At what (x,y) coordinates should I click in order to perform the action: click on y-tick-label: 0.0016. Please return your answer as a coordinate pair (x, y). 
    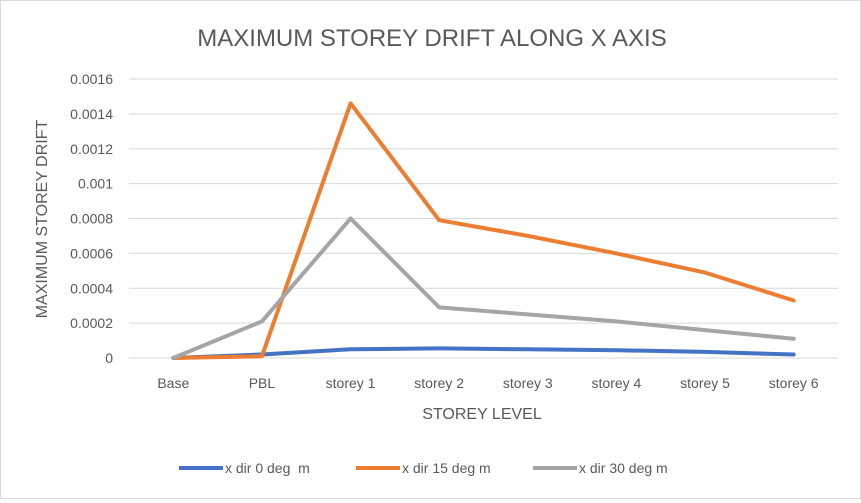
    Looking at the image, I should click on (91, 79).